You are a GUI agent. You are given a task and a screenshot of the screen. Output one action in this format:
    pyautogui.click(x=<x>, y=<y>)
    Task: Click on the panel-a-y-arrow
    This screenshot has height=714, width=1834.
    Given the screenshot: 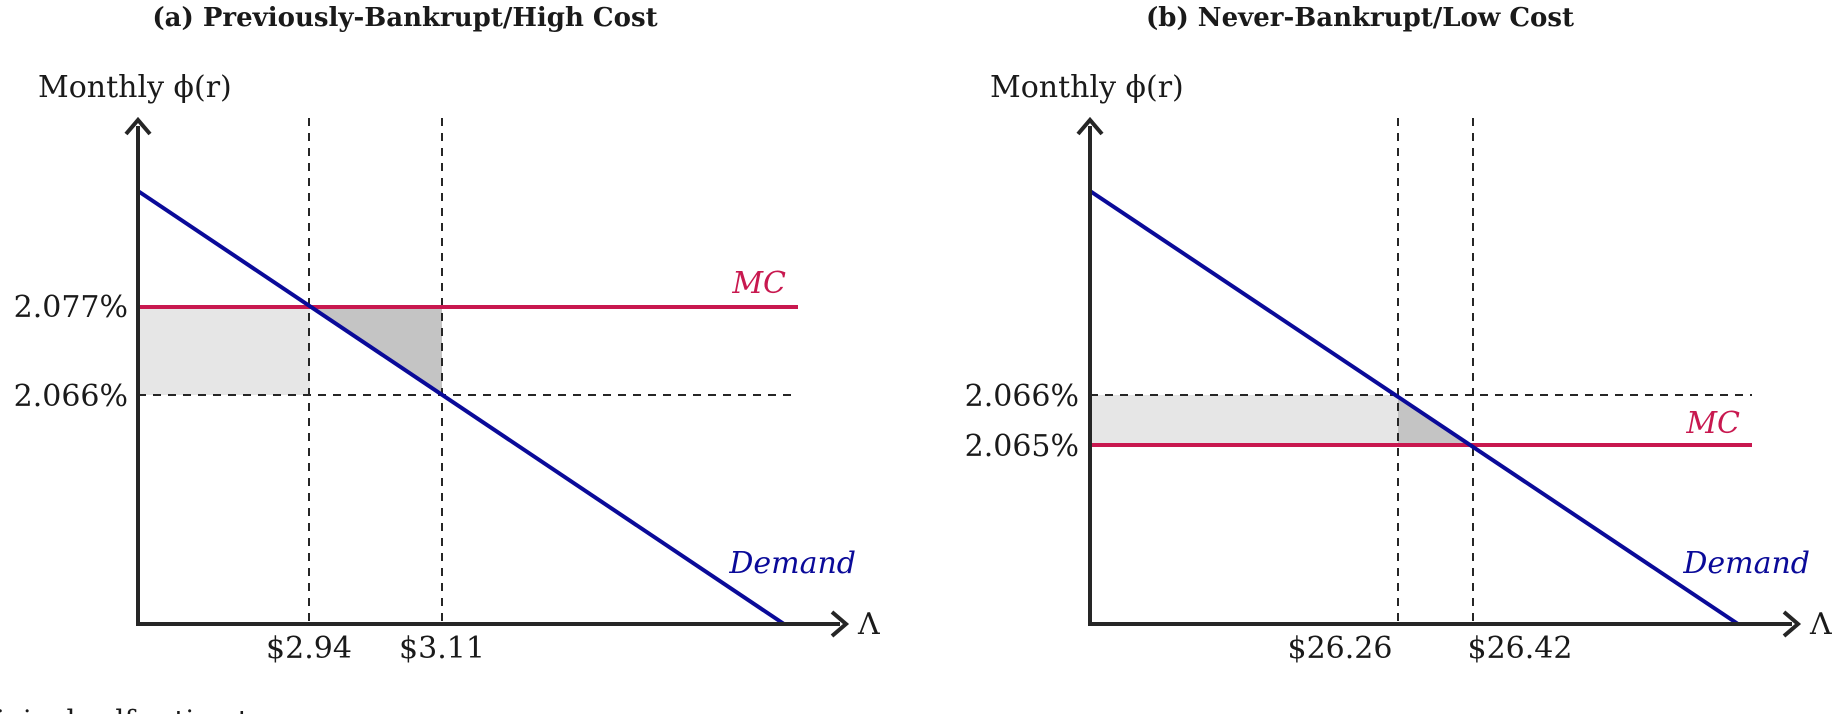 What is the action you would take?
    pyautogui.click(x=138, y=126)
    